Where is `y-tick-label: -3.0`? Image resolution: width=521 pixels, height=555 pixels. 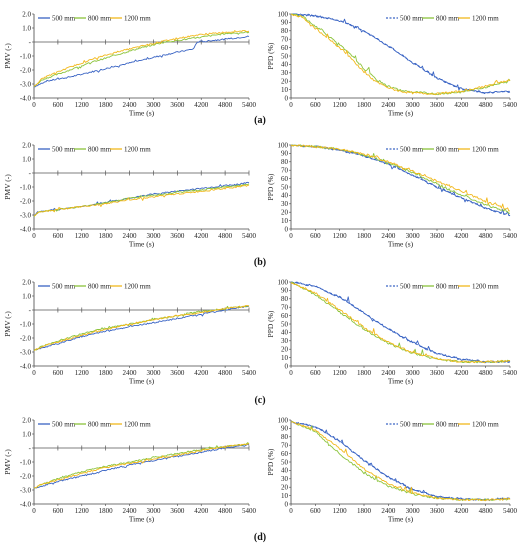 y-tick-label: -3.0 is located at coordinates (26, 215).